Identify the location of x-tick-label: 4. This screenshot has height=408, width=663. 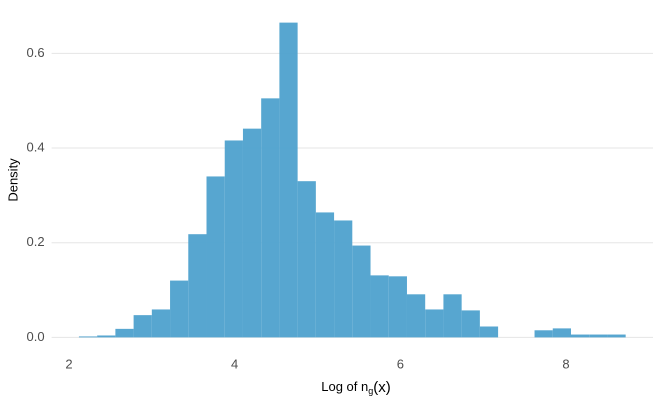
(234, 363).